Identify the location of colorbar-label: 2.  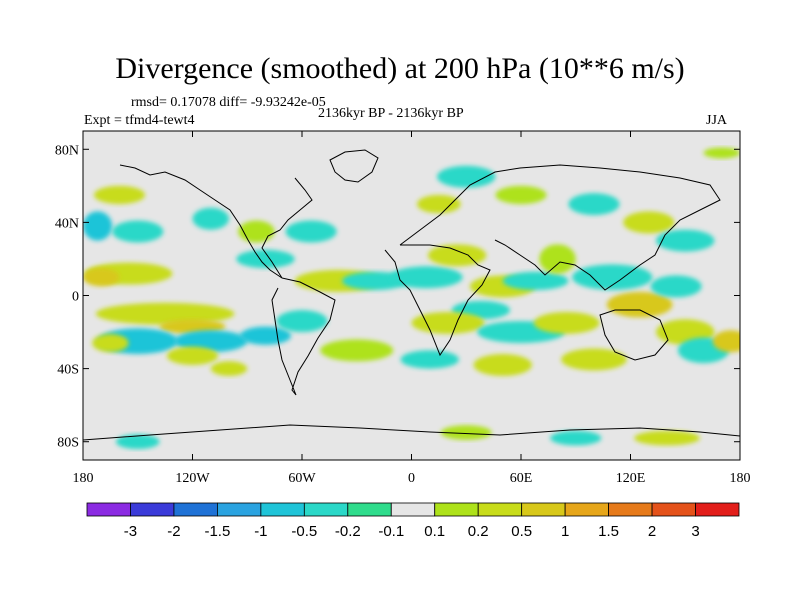
(652, 531).